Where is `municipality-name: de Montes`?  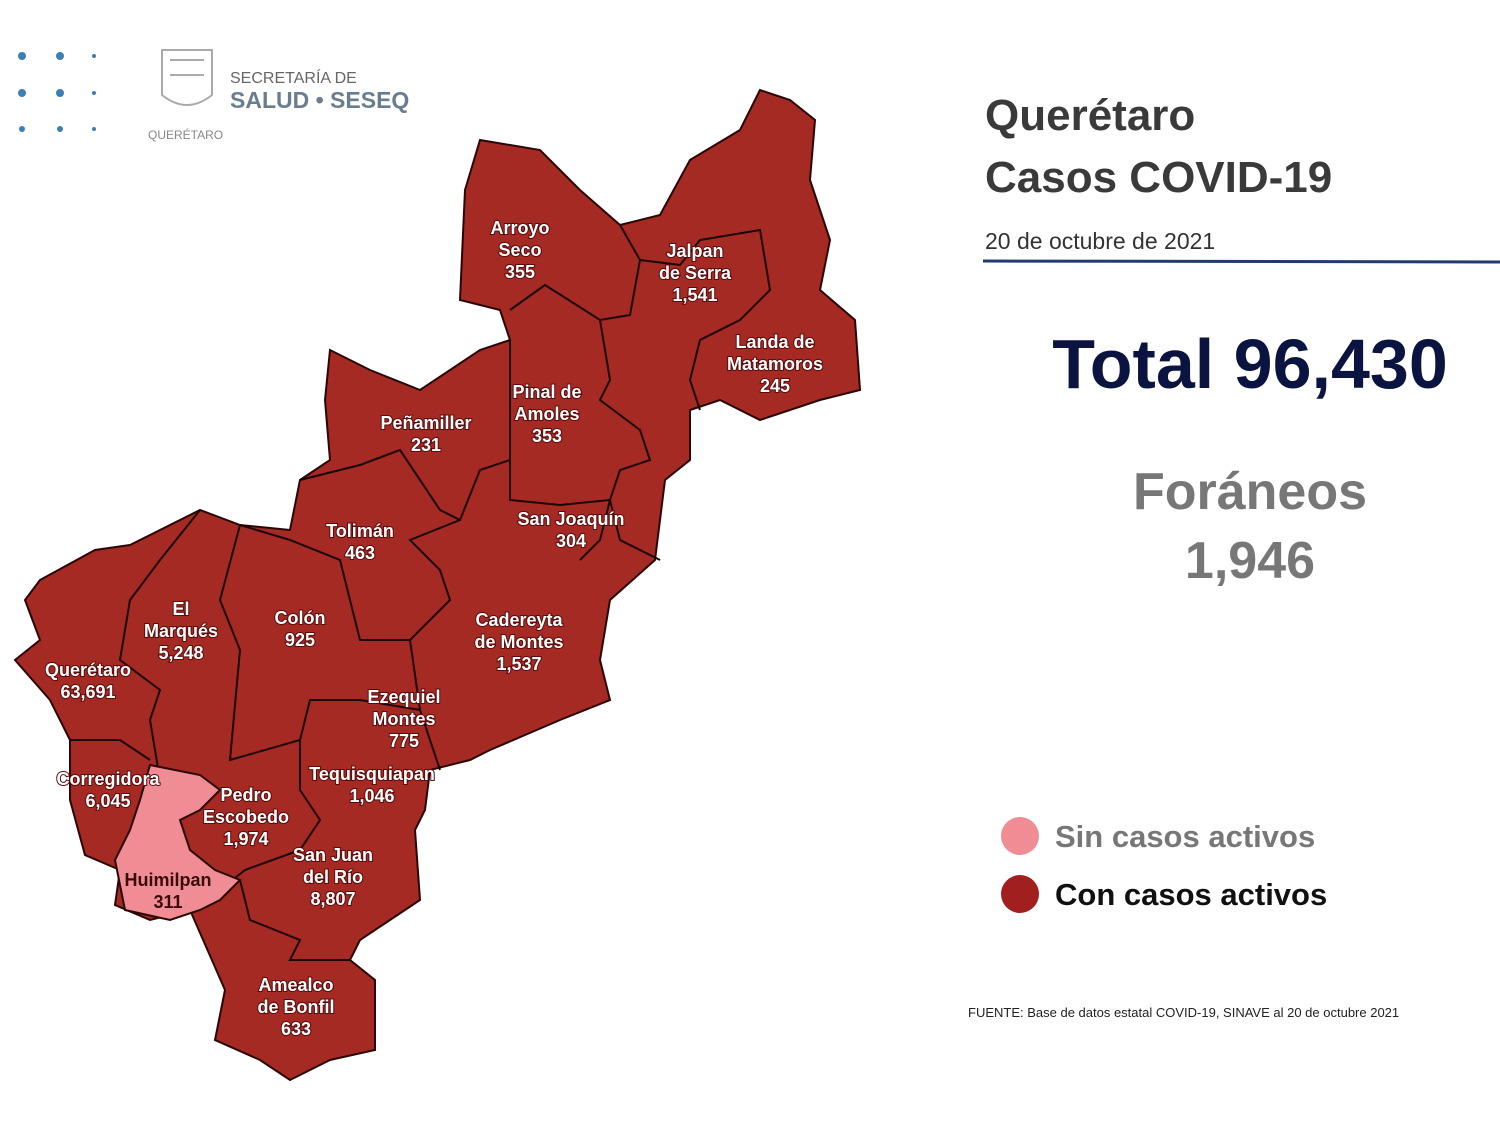 municipality-name: de Montes is located at coordinates (518, 642).